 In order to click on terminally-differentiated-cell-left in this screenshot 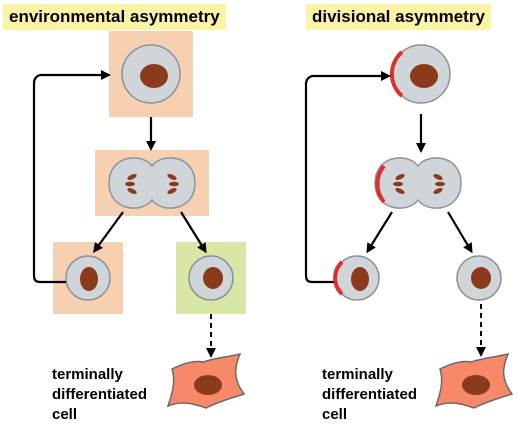, I will do `click(206, 380)`.